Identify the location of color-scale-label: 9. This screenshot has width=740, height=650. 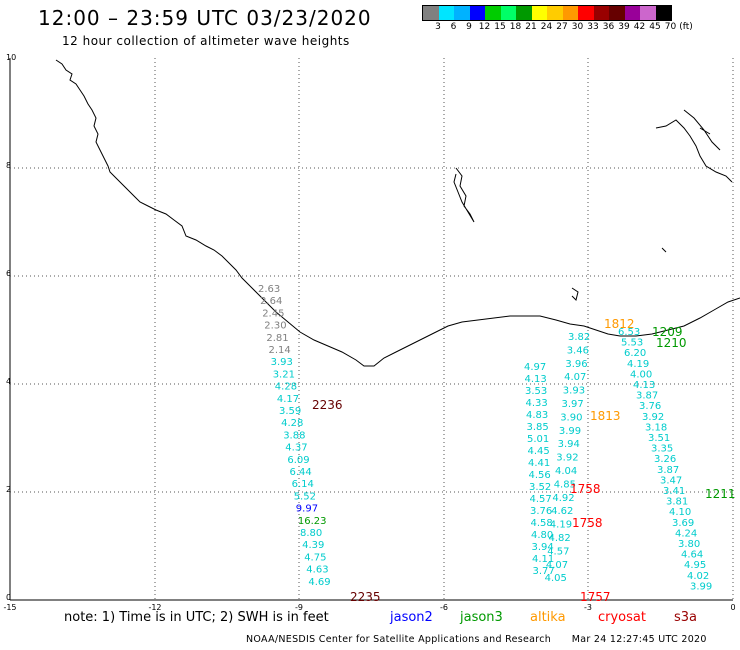
(469, 27).